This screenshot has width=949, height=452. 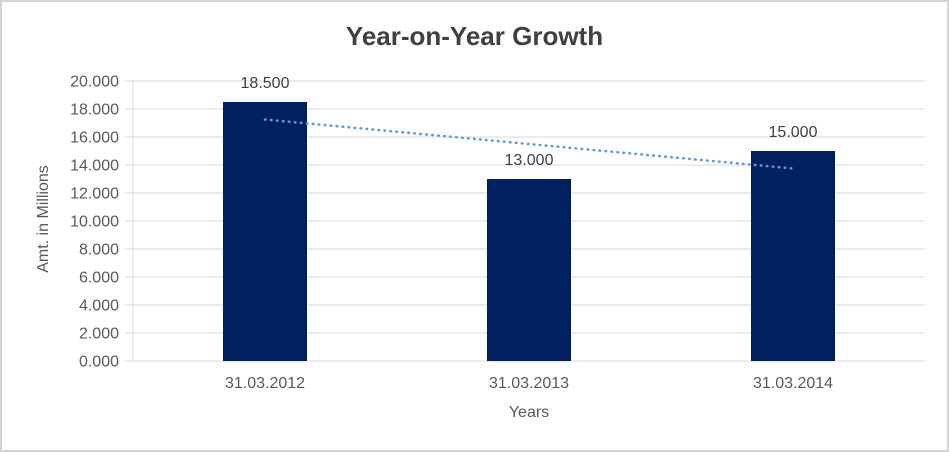 I want to click on bar-31.03.2012, so click(x=265, y=231).